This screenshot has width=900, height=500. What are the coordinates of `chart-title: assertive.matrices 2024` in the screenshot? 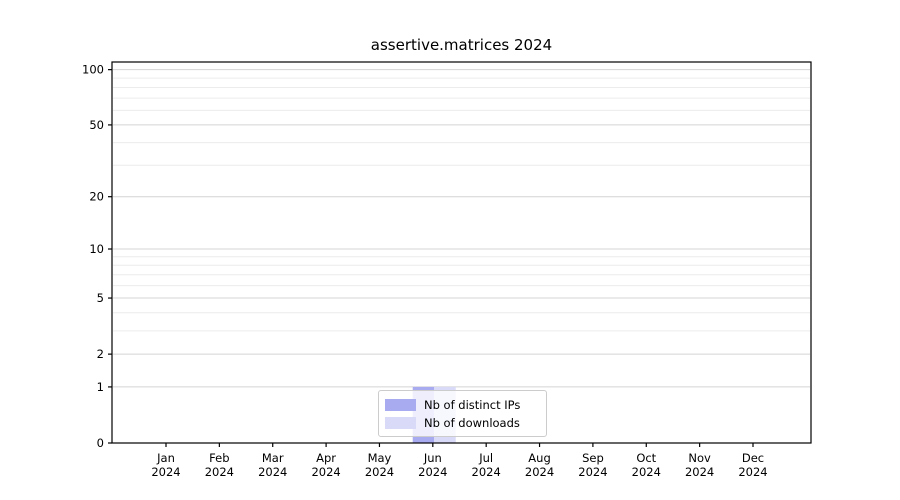 It's located at (461, 45).